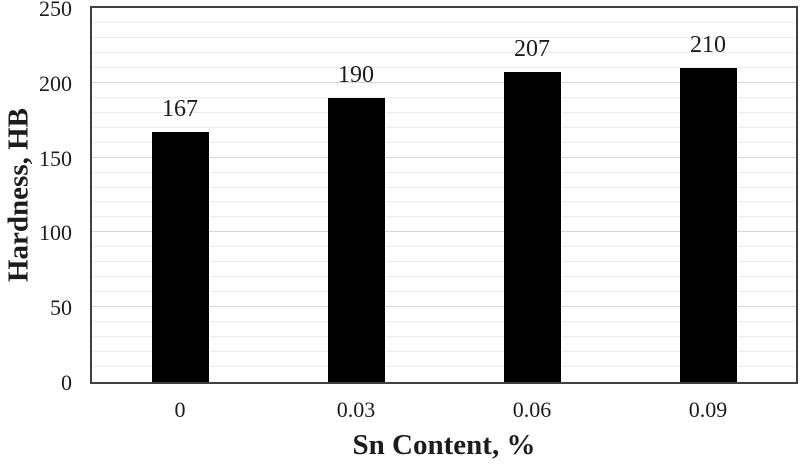  What do you see at coordinates (55, 83) in the screenshot?
I see `y-tick-label: 200` at bounding box center [55, 83].